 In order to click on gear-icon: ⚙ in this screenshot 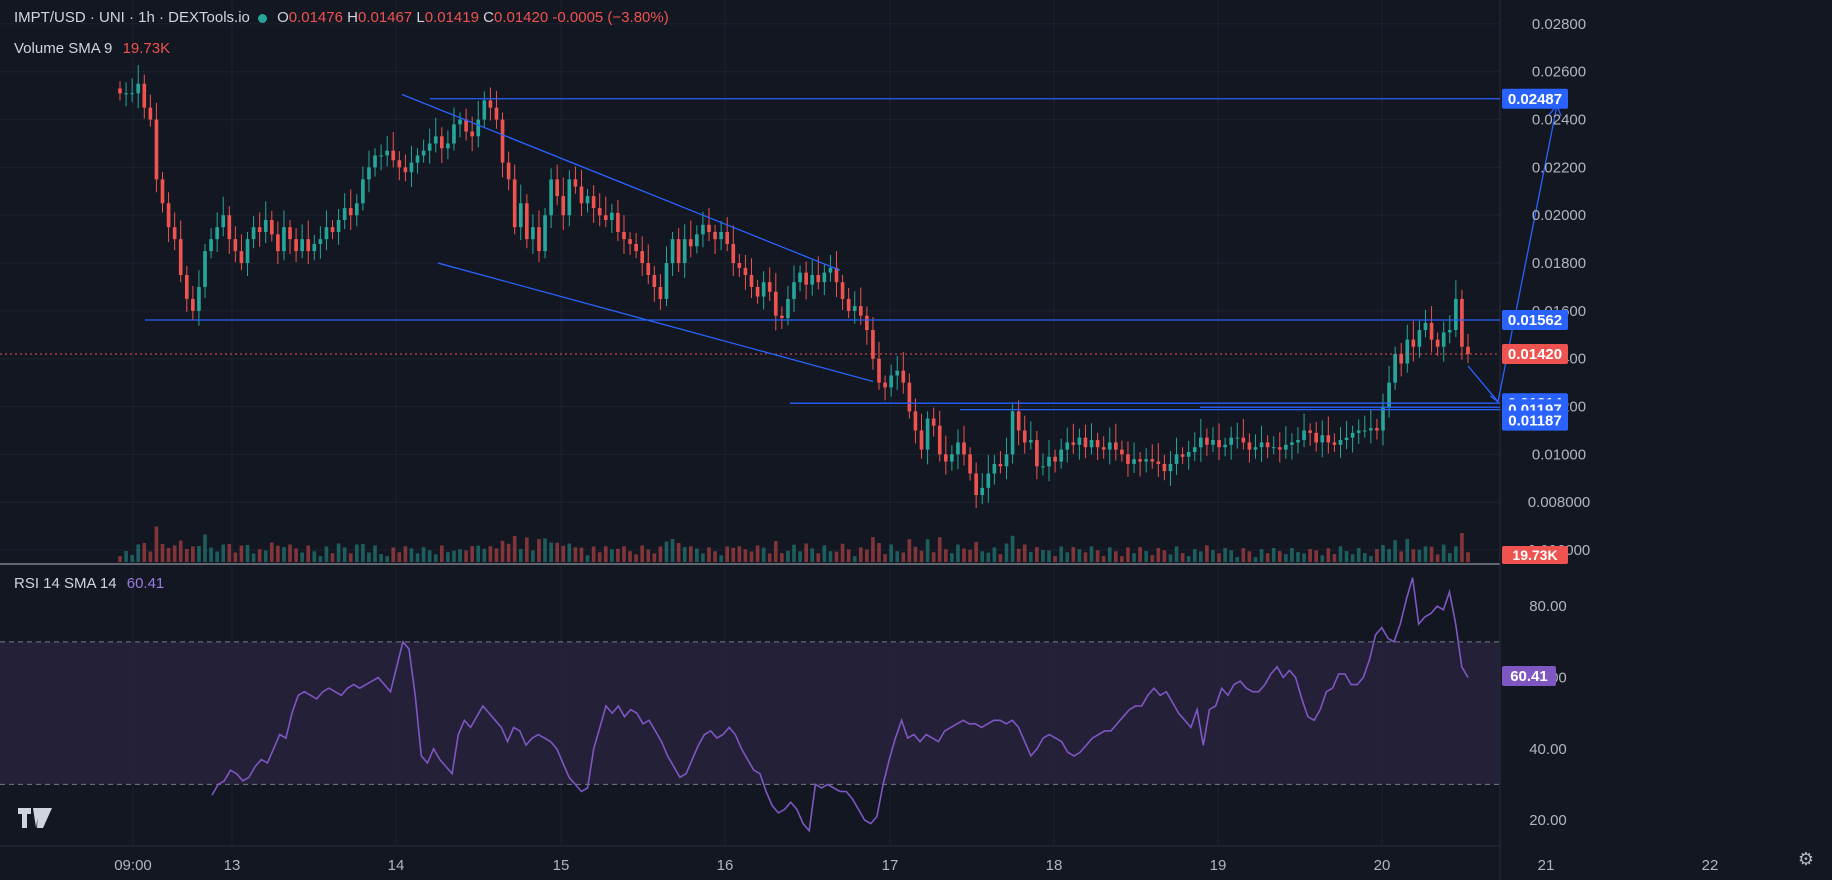, I will do `click(1805, 859)`.